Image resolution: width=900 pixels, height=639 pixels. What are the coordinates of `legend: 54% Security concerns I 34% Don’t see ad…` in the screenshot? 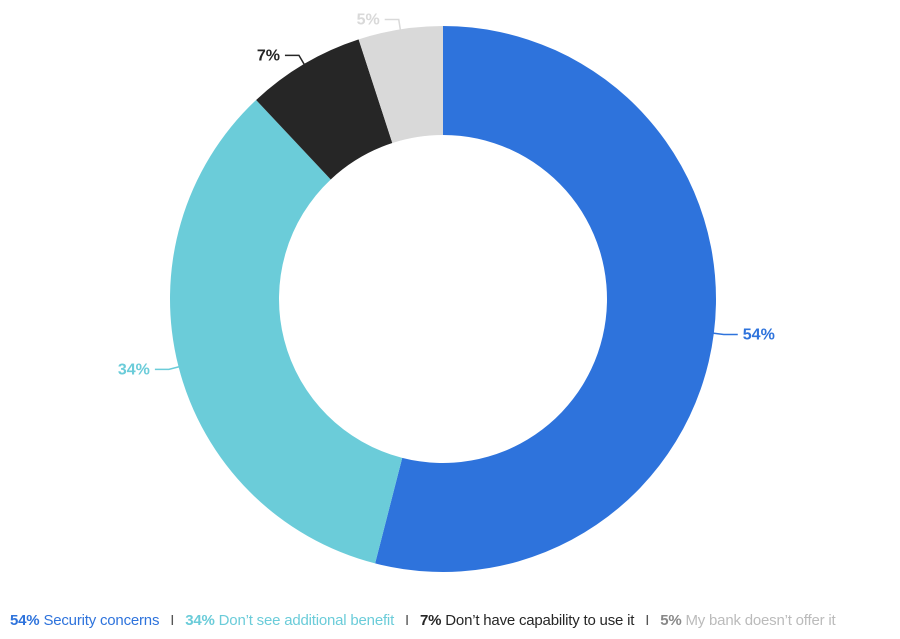 It's located at (450, 620).